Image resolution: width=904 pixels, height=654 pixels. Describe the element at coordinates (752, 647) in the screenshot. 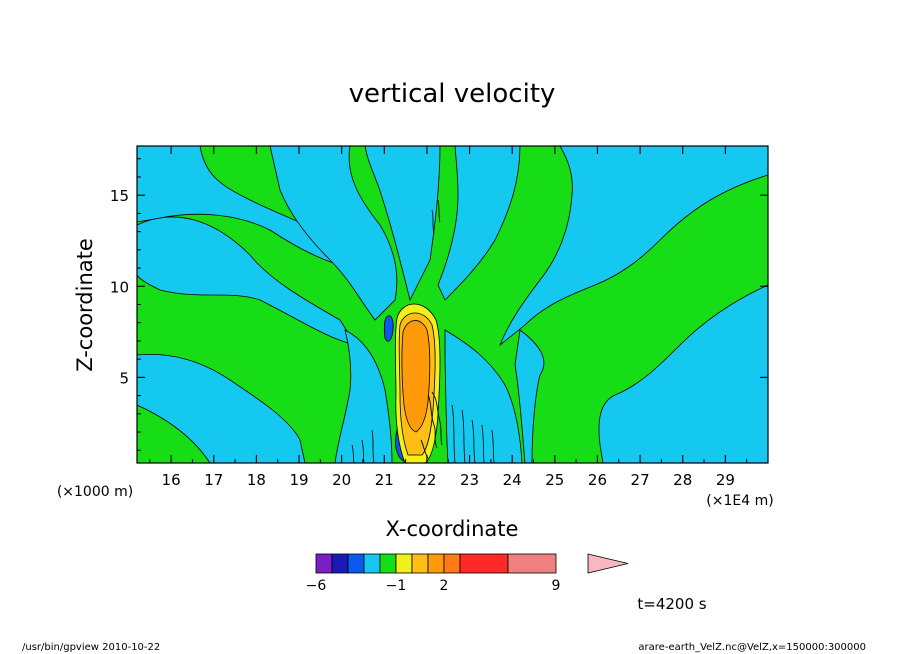

I see `footer-right: arare-earth_VelZ.nc@VelZ,x=150000:300000` at that location.